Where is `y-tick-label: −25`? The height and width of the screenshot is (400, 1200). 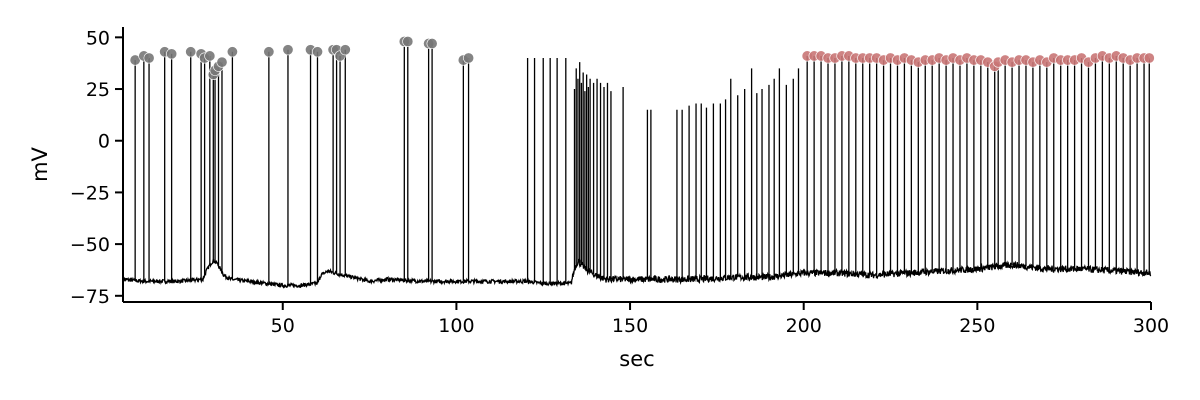 y-tick-label: −25 is located at coordinates (90, 193).